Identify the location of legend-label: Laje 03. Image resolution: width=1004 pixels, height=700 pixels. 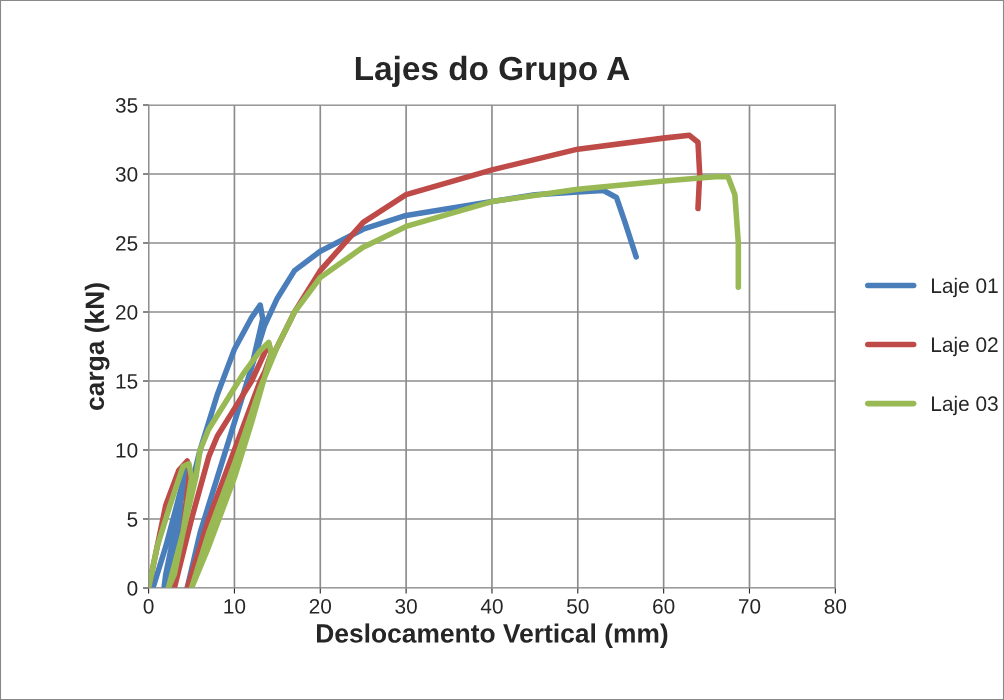
(965, 405).